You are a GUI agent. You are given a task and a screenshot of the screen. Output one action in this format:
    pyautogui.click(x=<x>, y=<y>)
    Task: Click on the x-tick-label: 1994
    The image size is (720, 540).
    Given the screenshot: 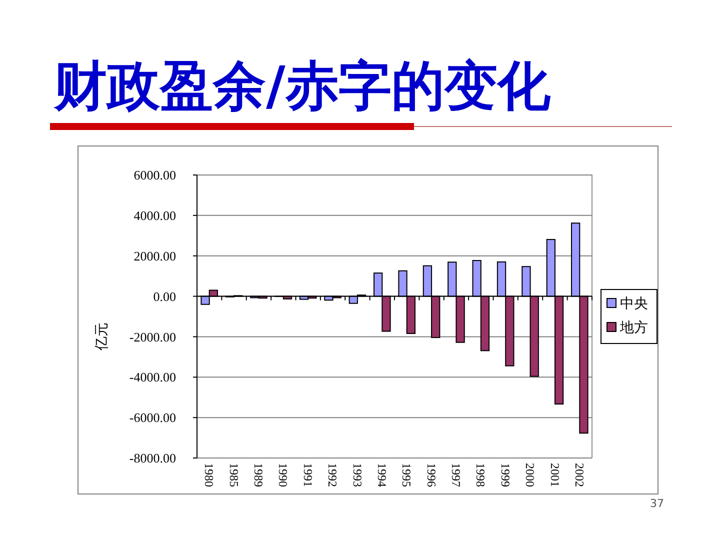 What is the action you would take?
    pyautogui.click(x=381, y=475)
    